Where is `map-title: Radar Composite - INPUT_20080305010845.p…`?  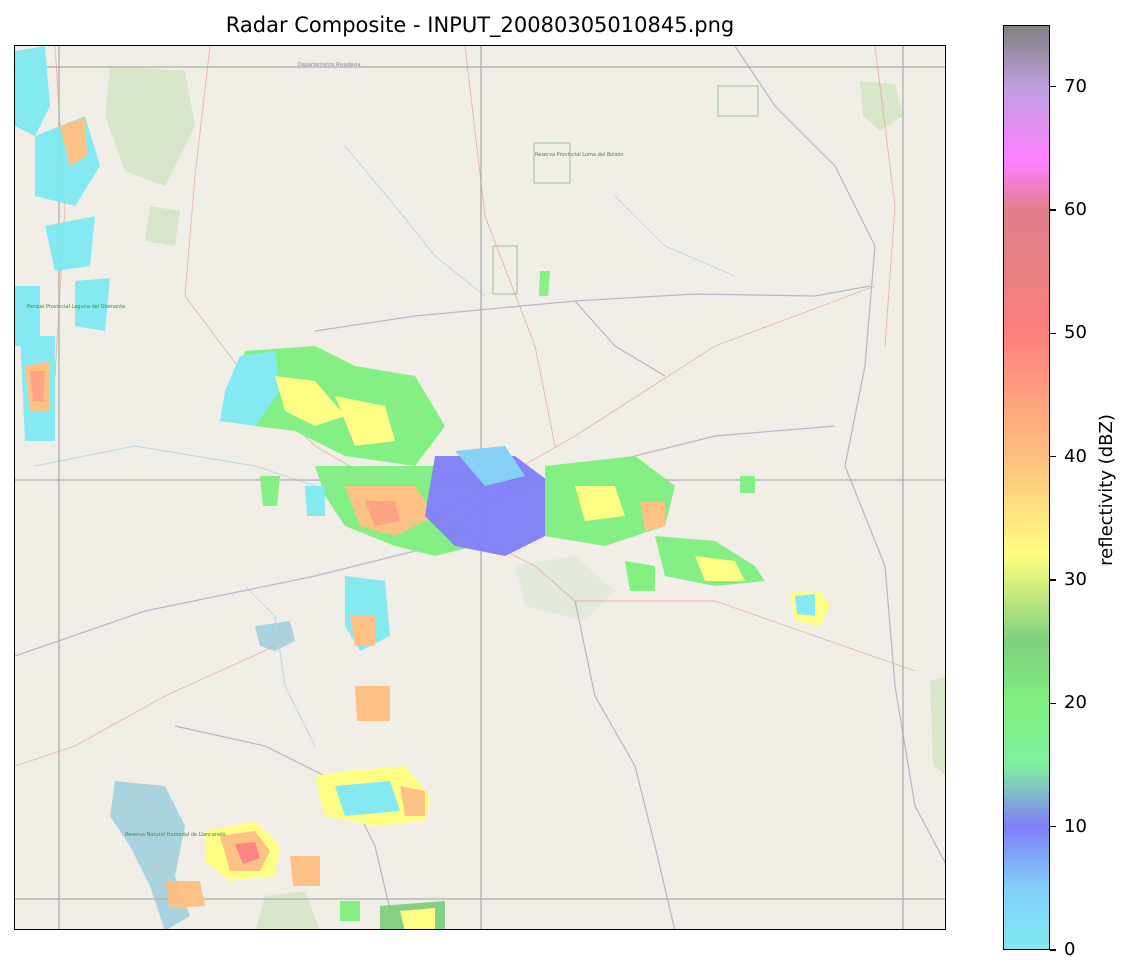
map-title: Radar Composite - INPUT_20080305010845.p… is located at coordinates (480, 25).